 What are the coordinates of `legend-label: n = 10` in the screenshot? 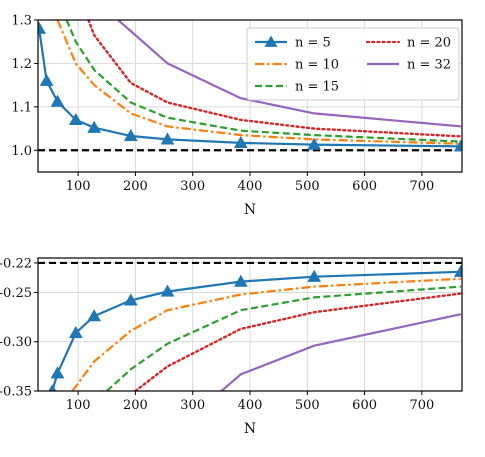 It's located at (317, 65).